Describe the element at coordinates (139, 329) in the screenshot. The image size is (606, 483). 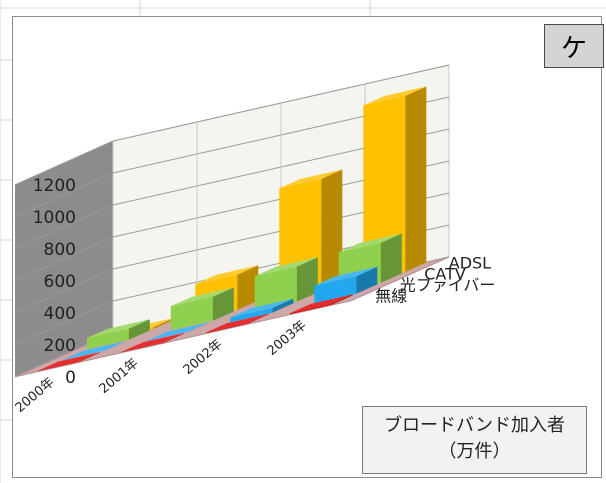
I see `bar-2-0-side` at that location.